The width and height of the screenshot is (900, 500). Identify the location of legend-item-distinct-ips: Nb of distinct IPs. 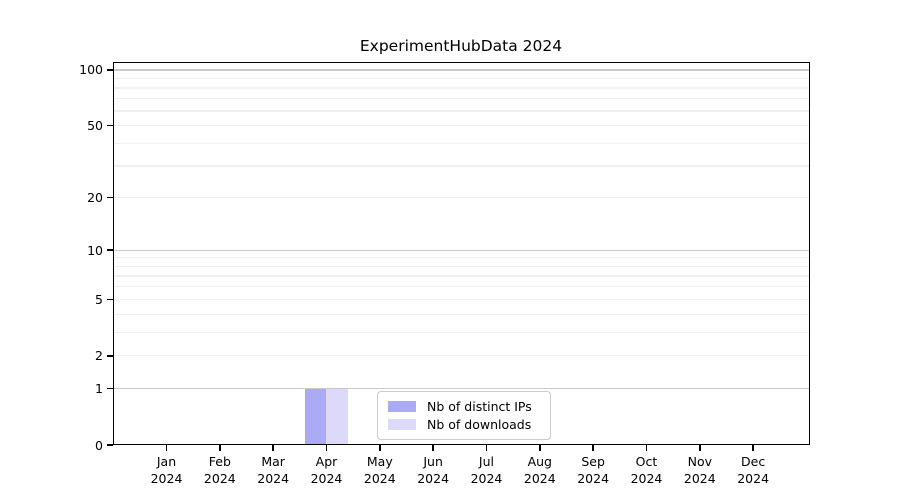
(464, 406).